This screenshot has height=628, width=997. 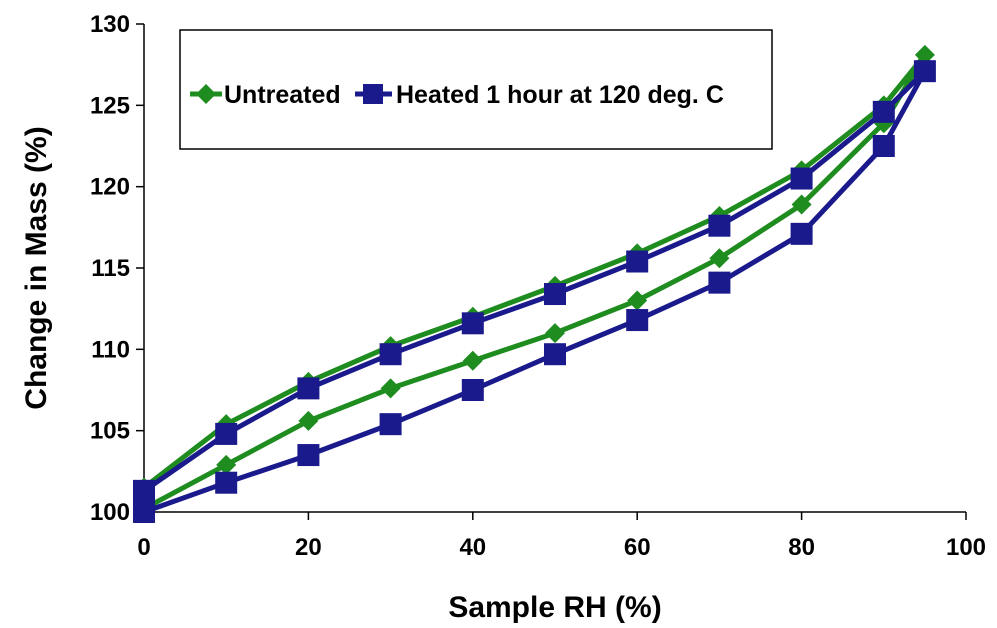 What do you see at coordinates (373, 94) in the screenshot?
I see `legend-marker-heated` at bounding box center [373, 94].